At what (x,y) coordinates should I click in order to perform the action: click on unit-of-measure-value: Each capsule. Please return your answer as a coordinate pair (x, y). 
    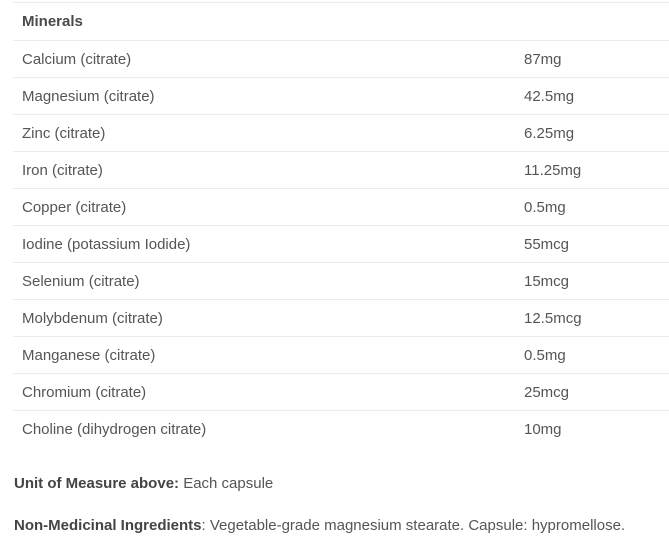
    Looking at the image, I should click on (226, 483).